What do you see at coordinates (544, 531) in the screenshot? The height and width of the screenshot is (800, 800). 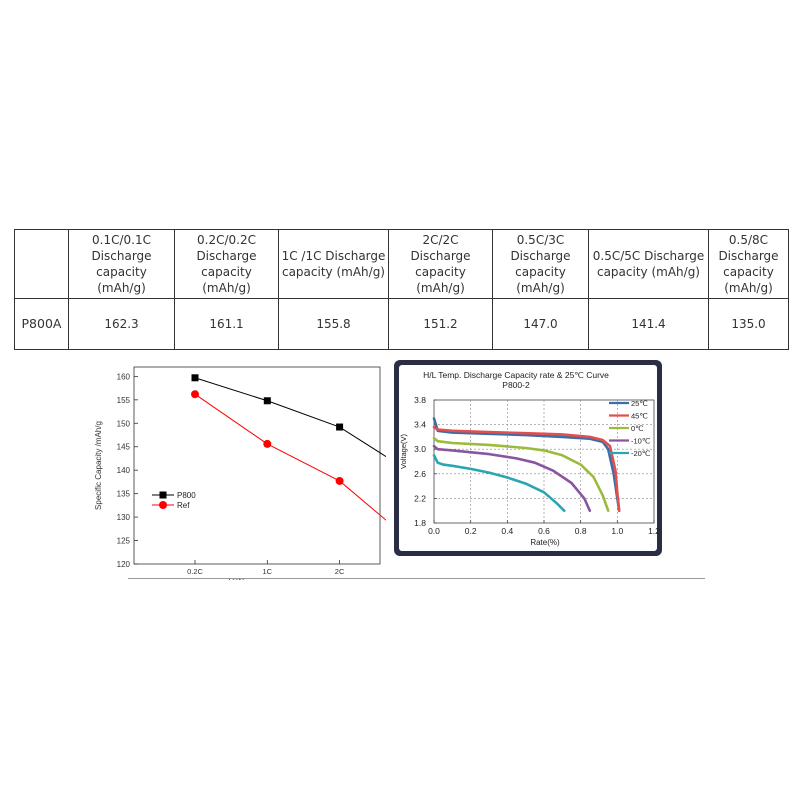 I see `x-tick-label: 0.6` at bounding box center [544, 531].